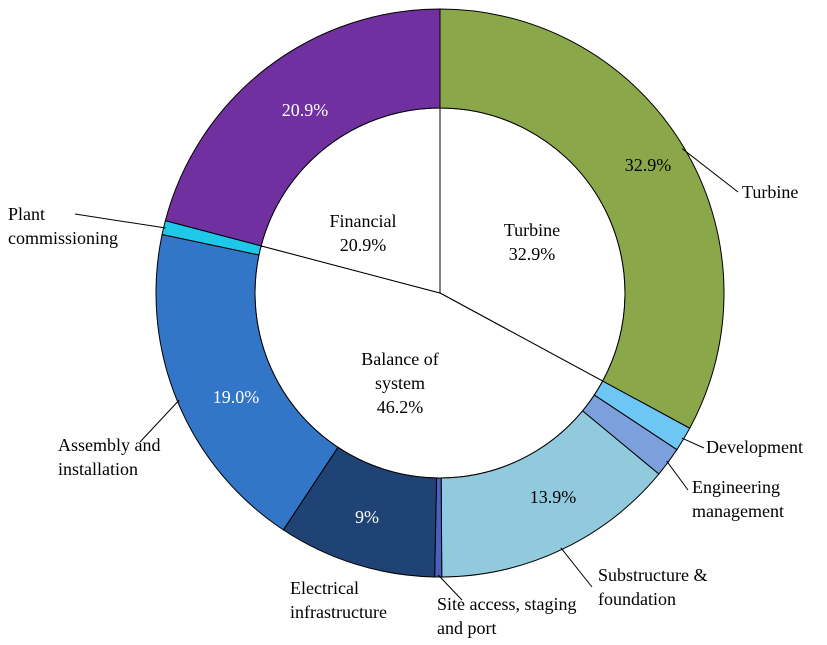  What do you see at coordinates (738, 499) in the screenshot?
I see `category-label: Engineering management` at bounding box center [738, 499].